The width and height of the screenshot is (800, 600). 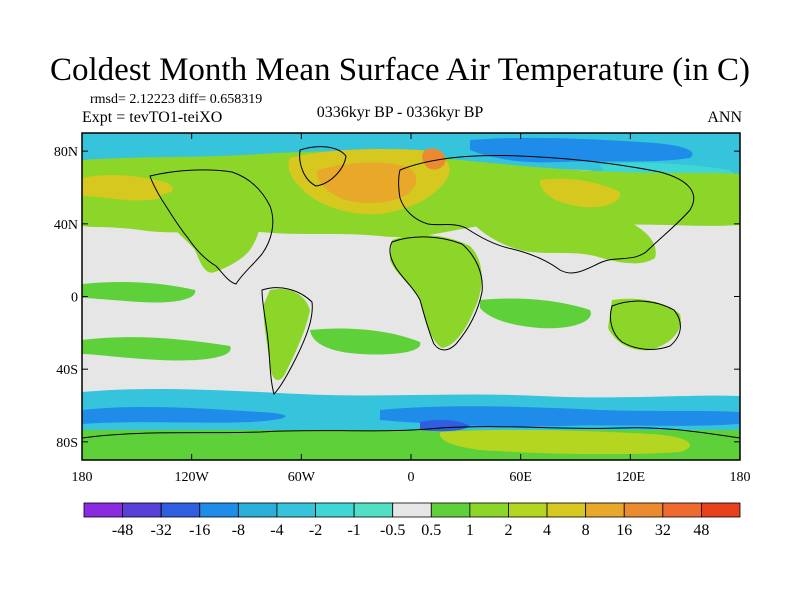 I want to click on colorbar-label: -4, so click(x=276, y=530).